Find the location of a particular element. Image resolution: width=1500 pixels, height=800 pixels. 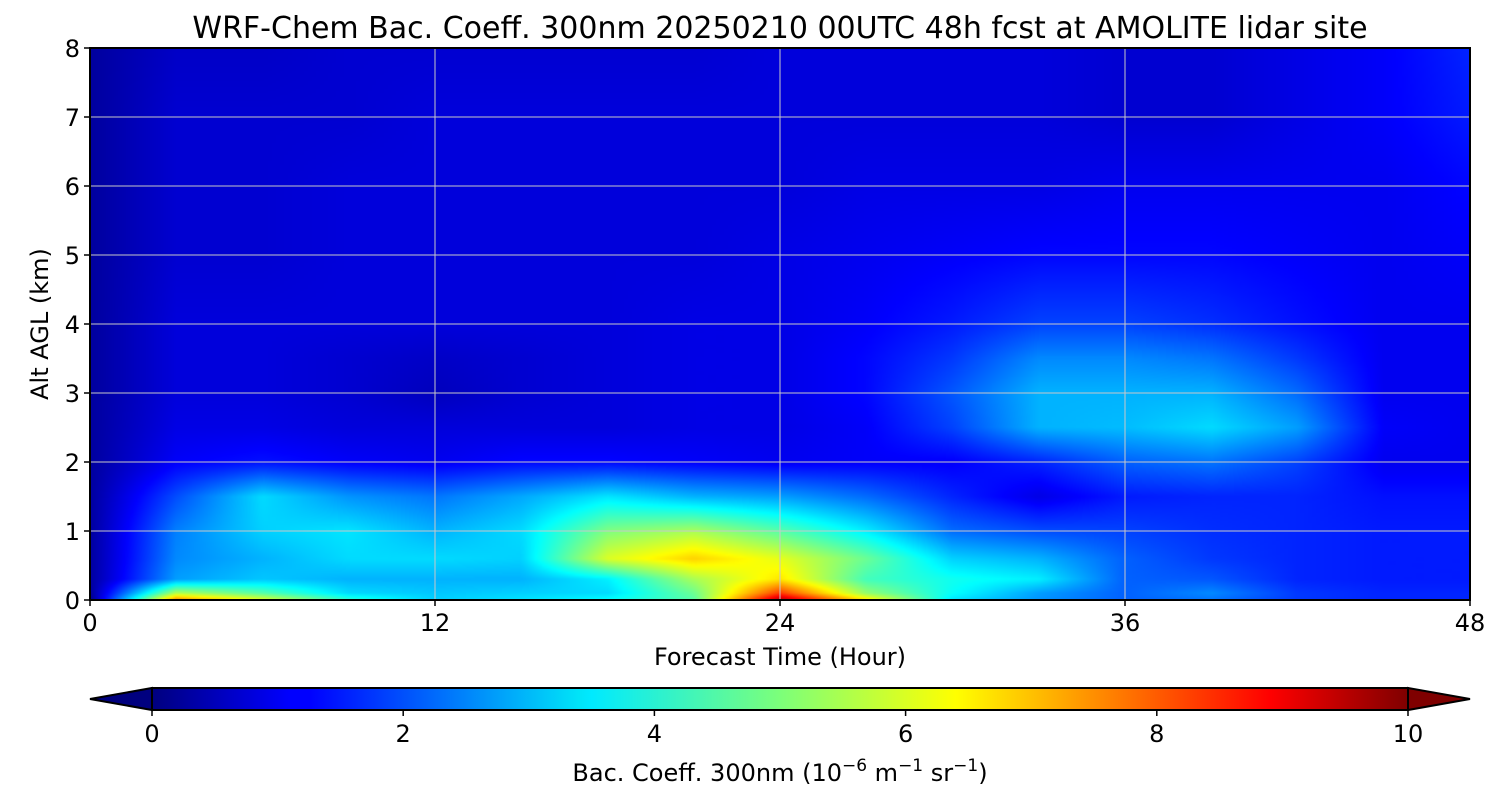

y-tick-label: 6 is located at coordinates (72, 187).